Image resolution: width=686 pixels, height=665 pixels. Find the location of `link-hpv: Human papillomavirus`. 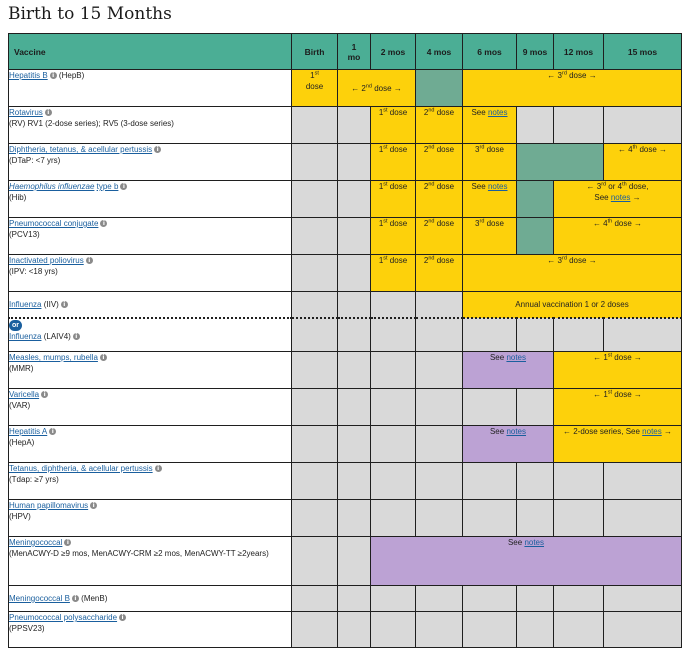

link-hpv: Human papillomavirus is located at coordinates (49, 505).